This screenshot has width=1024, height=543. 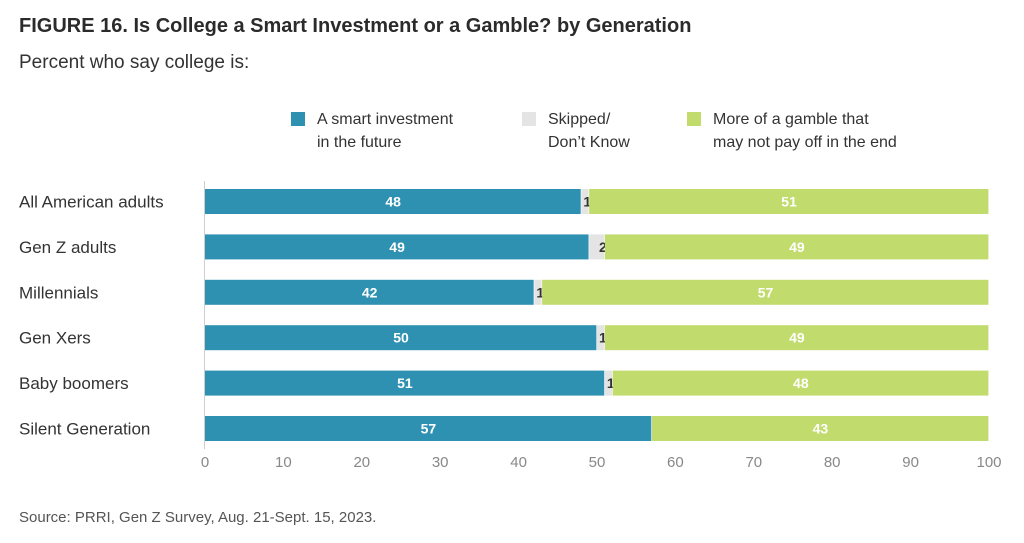 I want to click on category-label: Silent Generation, so click(x=84, y=429).